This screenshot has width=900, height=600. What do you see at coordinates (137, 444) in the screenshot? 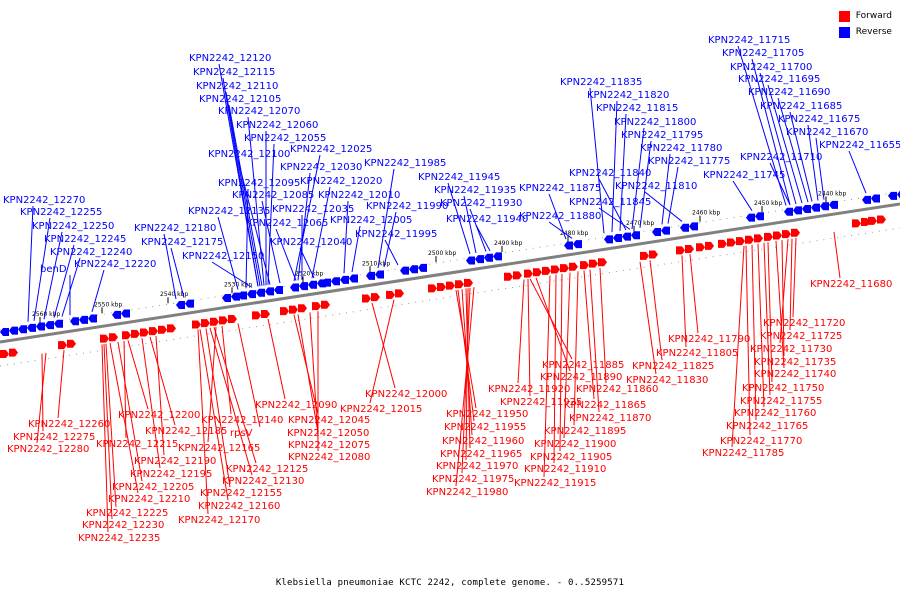
I see `forward-gene-label: KPN2242_12215` at bounding box center [137, 444].